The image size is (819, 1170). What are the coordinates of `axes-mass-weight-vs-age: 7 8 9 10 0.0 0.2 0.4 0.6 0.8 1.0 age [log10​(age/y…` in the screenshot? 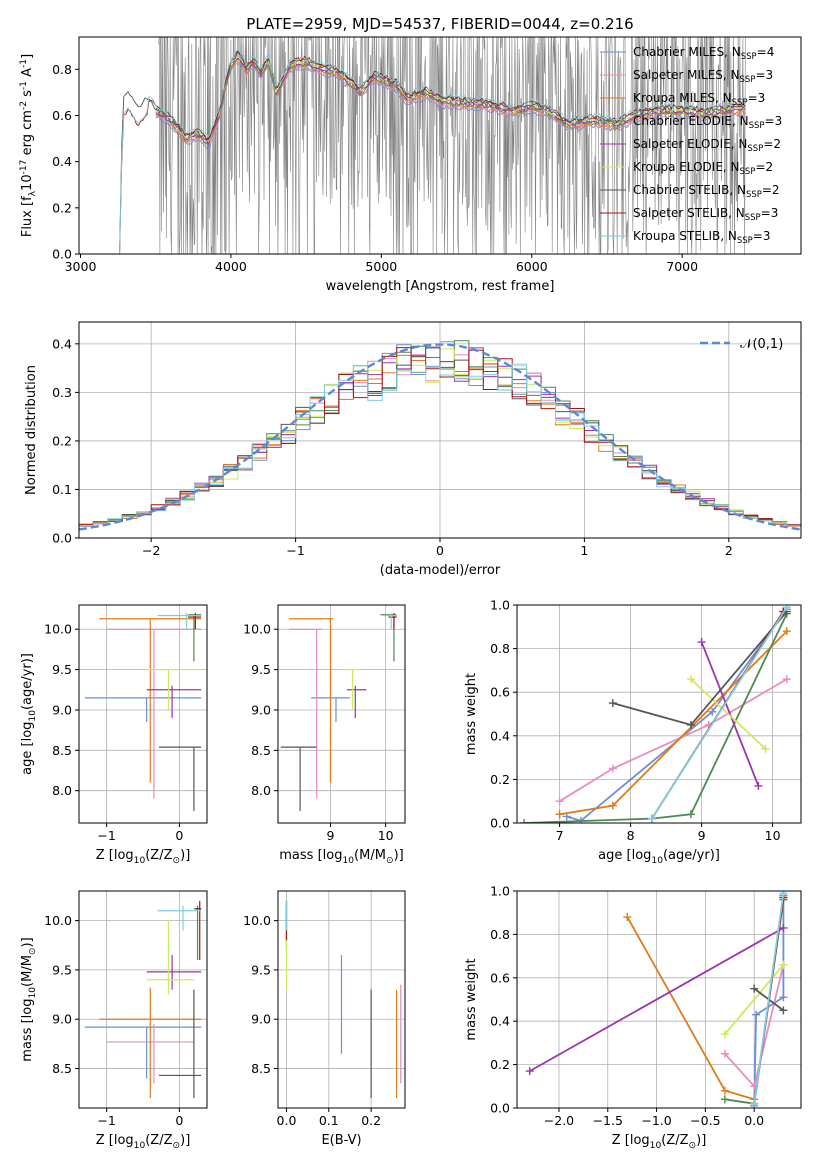 It's located at (633, 732).